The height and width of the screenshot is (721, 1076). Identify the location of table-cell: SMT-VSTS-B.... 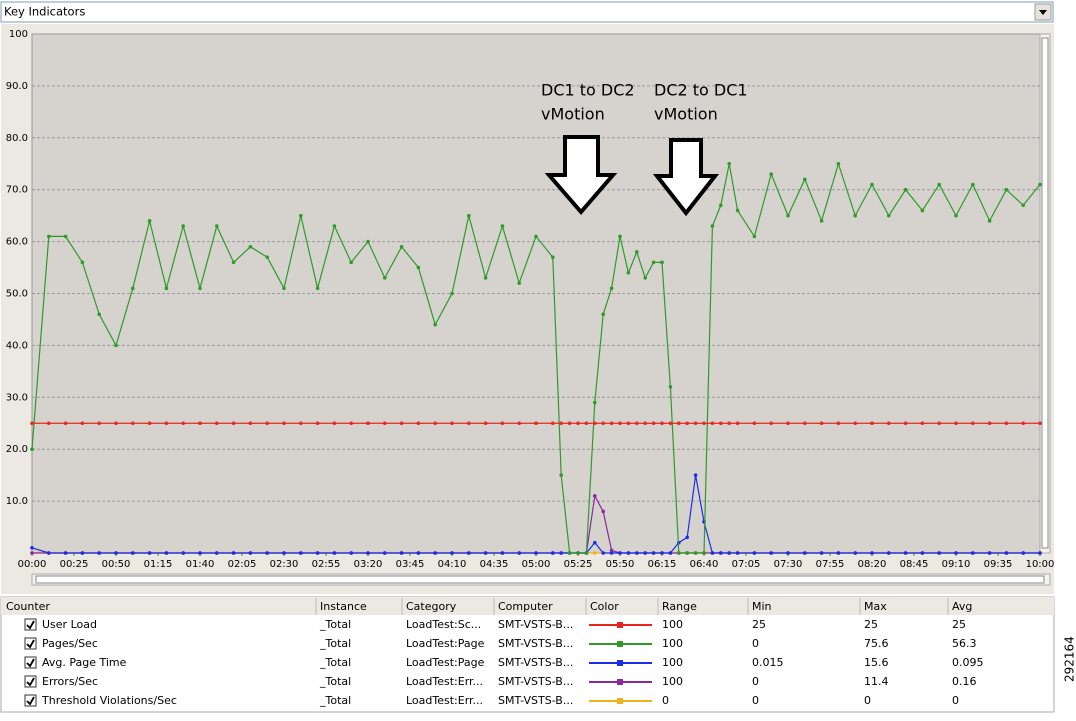
(535, 681).